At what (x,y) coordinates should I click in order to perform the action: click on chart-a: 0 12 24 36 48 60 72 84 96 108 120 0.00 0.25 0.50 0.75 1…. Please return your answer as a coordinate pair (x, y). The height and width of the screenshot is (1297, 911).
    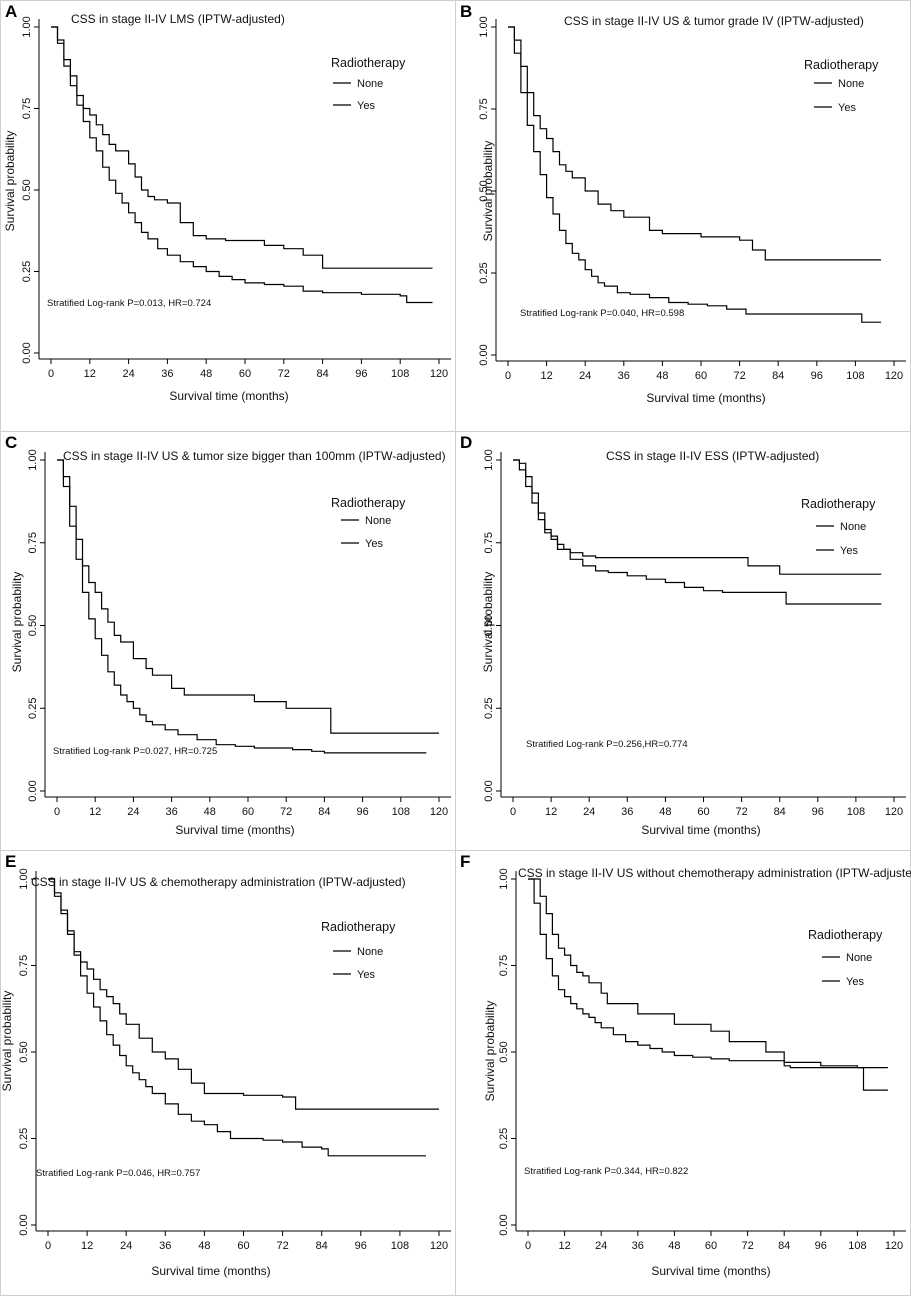
    Looking at the image, I should click on (227, 207).